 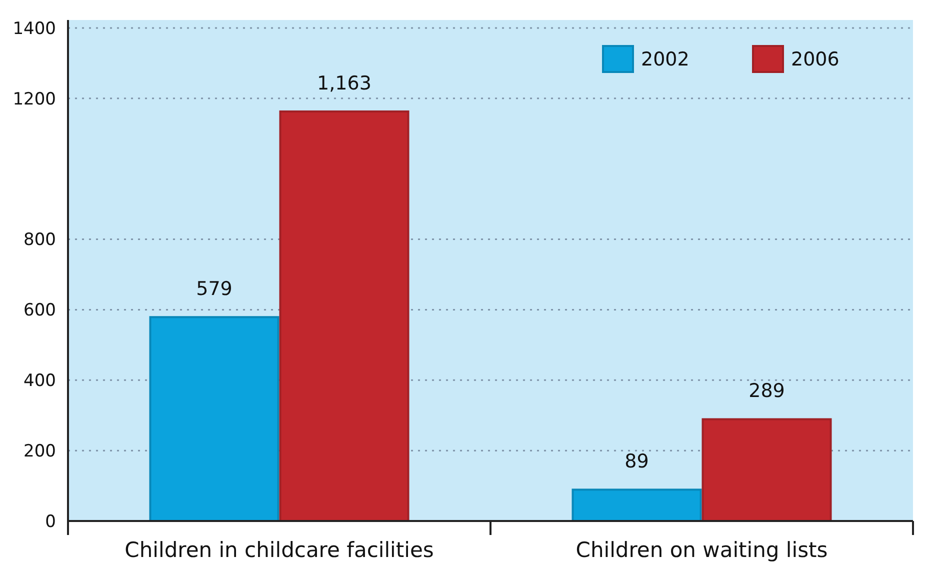 What do you see at coordinates (40, 381) in the screenshot?
I see `y-tick-label: 400` at bounding box center [40, 381].